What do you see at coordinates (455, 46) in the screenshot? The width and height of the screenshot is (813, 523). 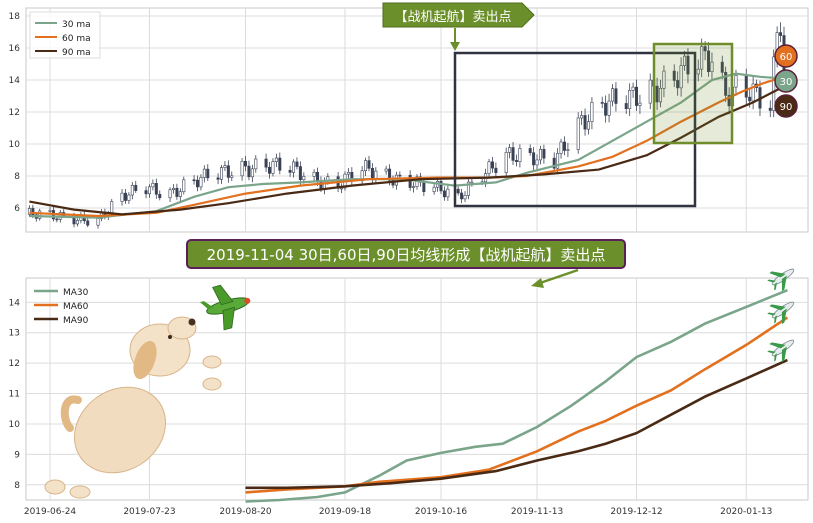 I see `top-callout-arrowhead` at bounding box center [455, 46].